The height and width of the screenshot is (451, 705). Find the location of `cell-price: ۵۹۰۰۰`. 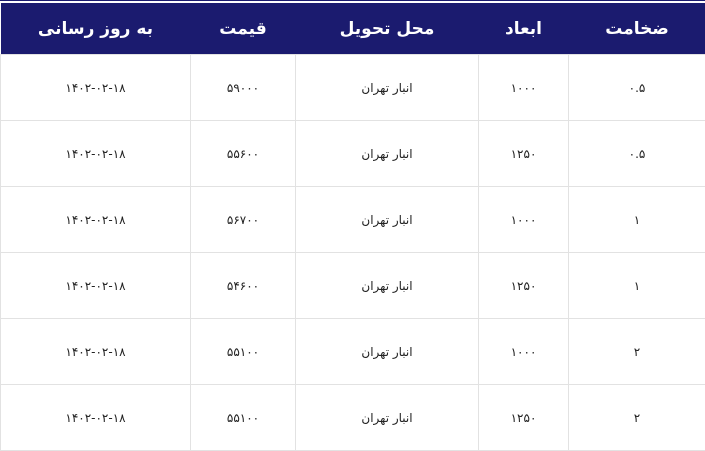

cell-price: ۵۹۰۰۰ is located at coordinates (243, 88).